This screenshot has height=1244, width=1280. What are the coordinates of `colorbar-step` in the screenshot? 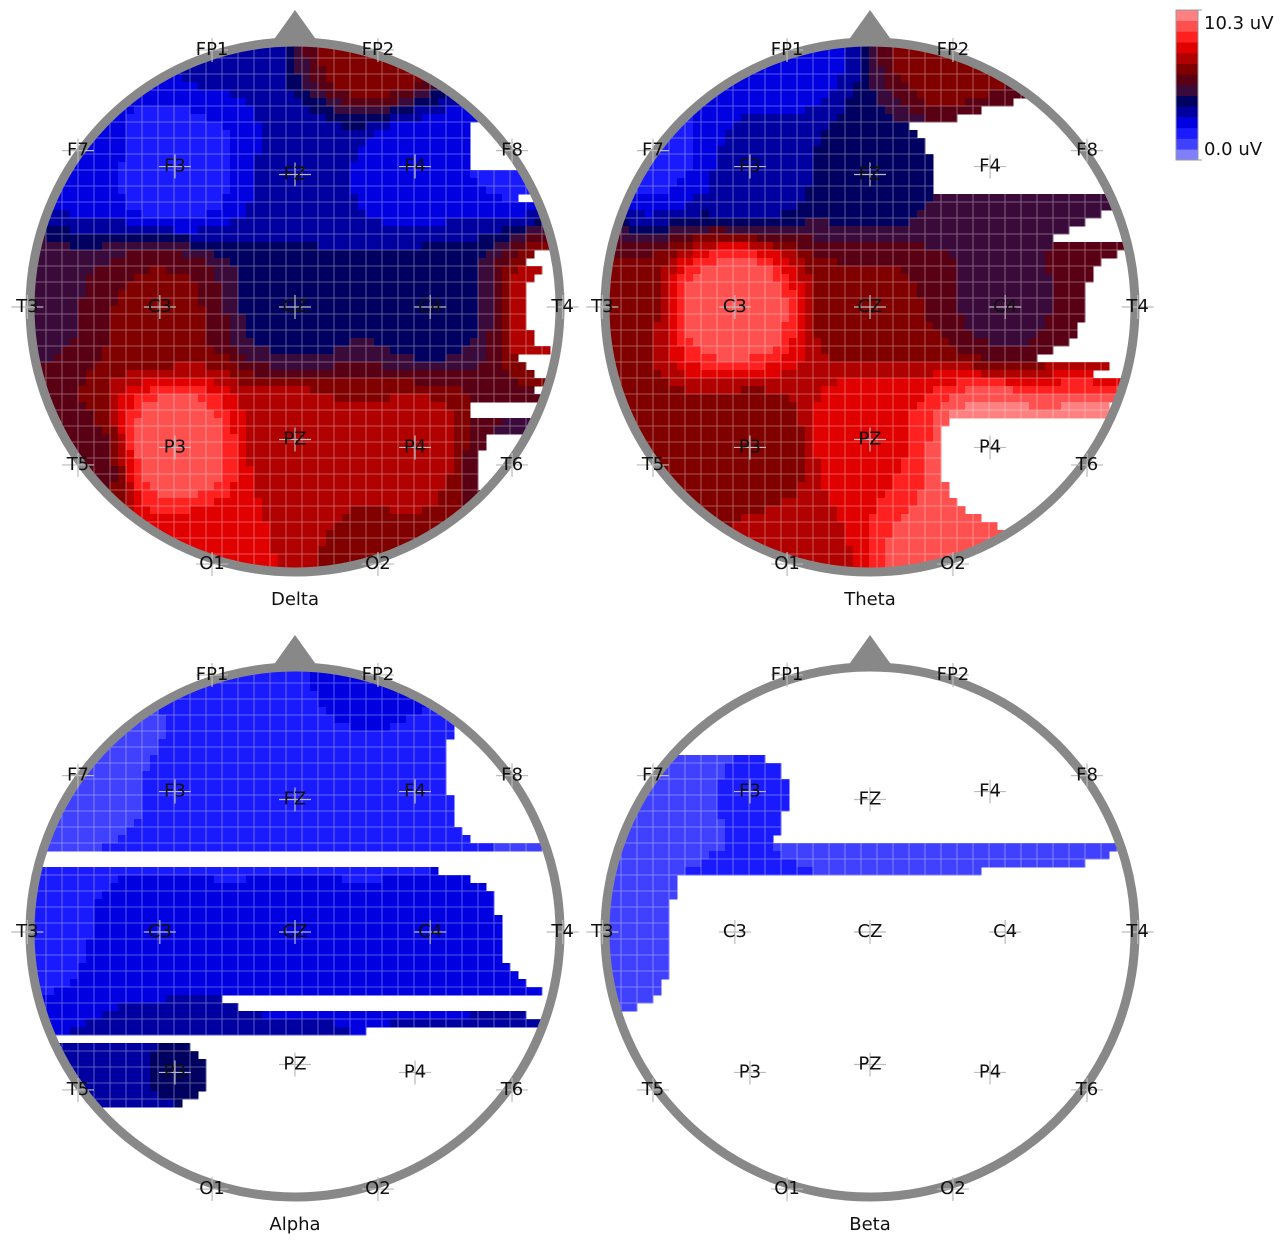 It's located at (1187, 16).